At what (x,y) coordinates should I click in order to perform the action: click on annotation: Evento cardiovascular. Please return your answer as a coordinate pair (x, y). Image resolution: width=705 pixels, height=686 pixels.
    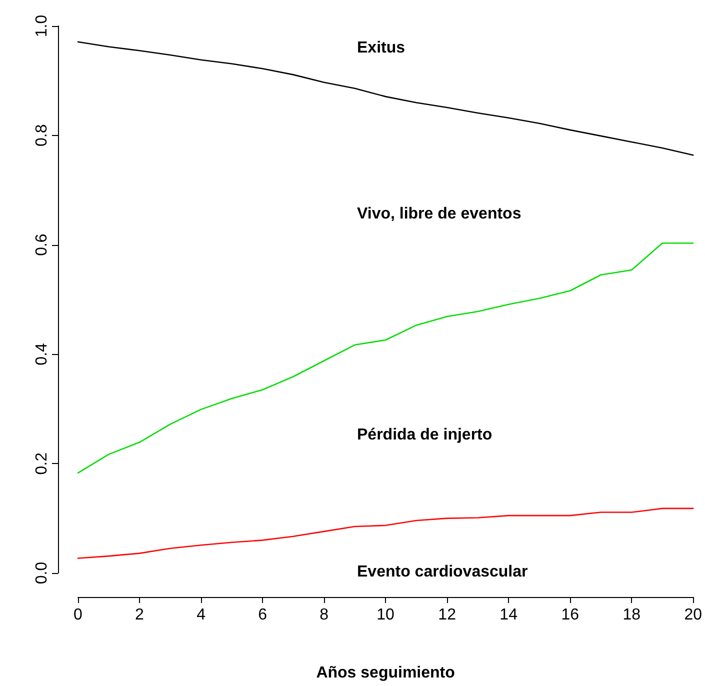
    Looking at the image, I should click on (442, 572).